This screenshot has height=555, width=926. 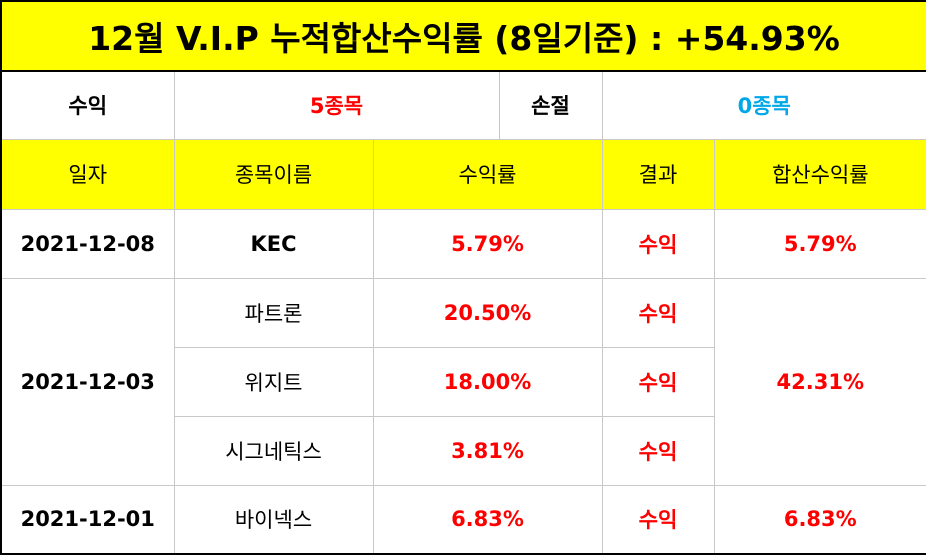 What do you see at coordinates (487, 450) in the screenshot?
I see `return-cell: 3.81%` at bounding box center [487, 450].